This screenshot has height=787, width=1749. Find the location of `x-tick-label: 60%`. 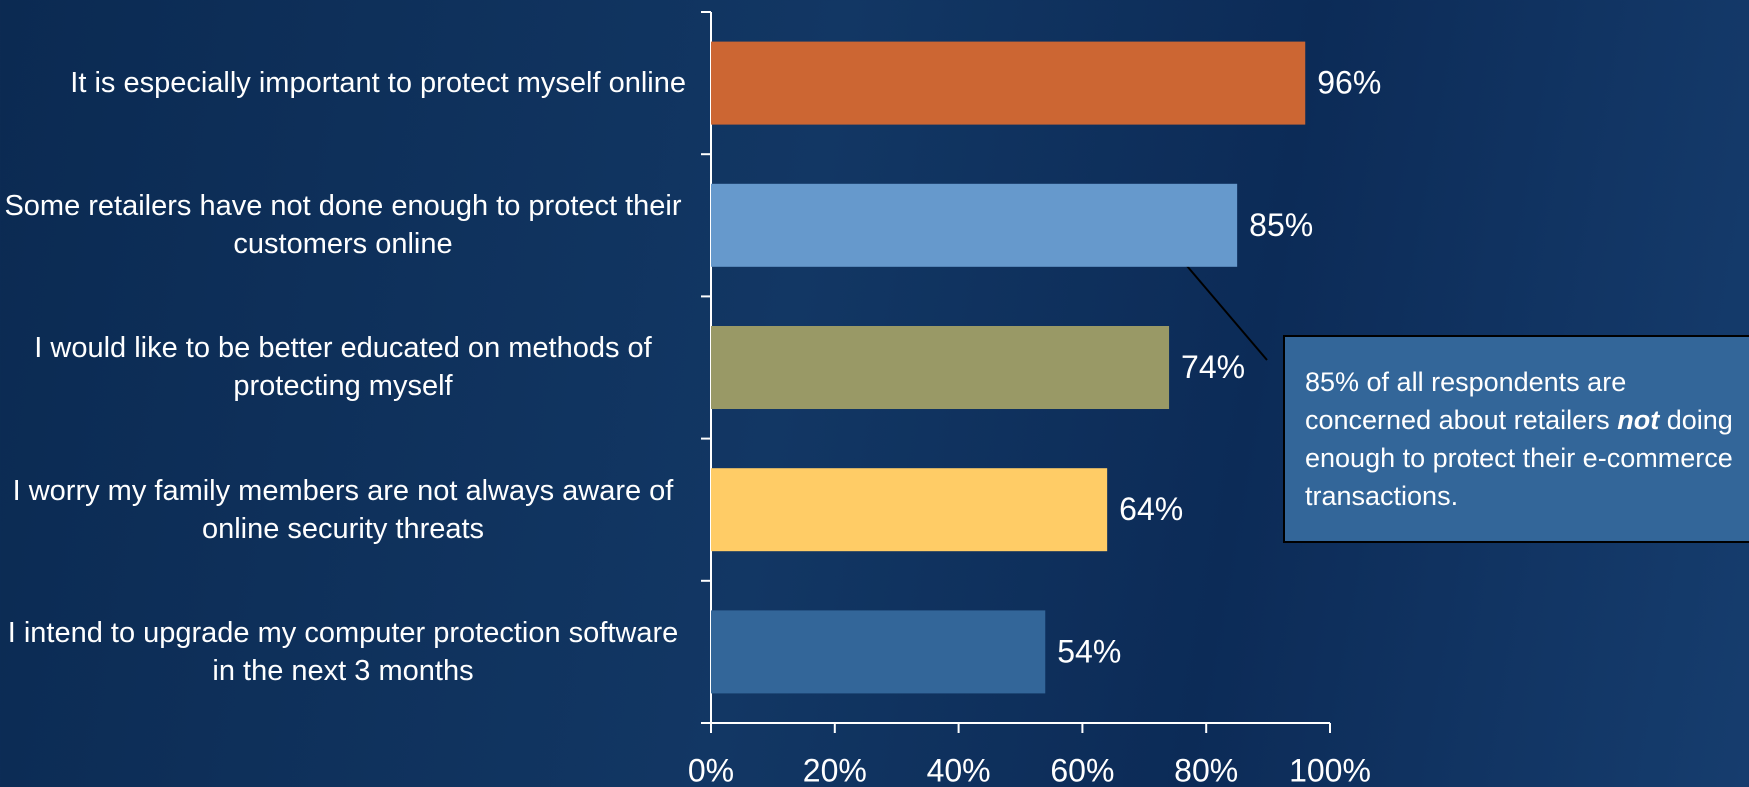

x-tick-label: 60% is located at coordinates (1082, 769).